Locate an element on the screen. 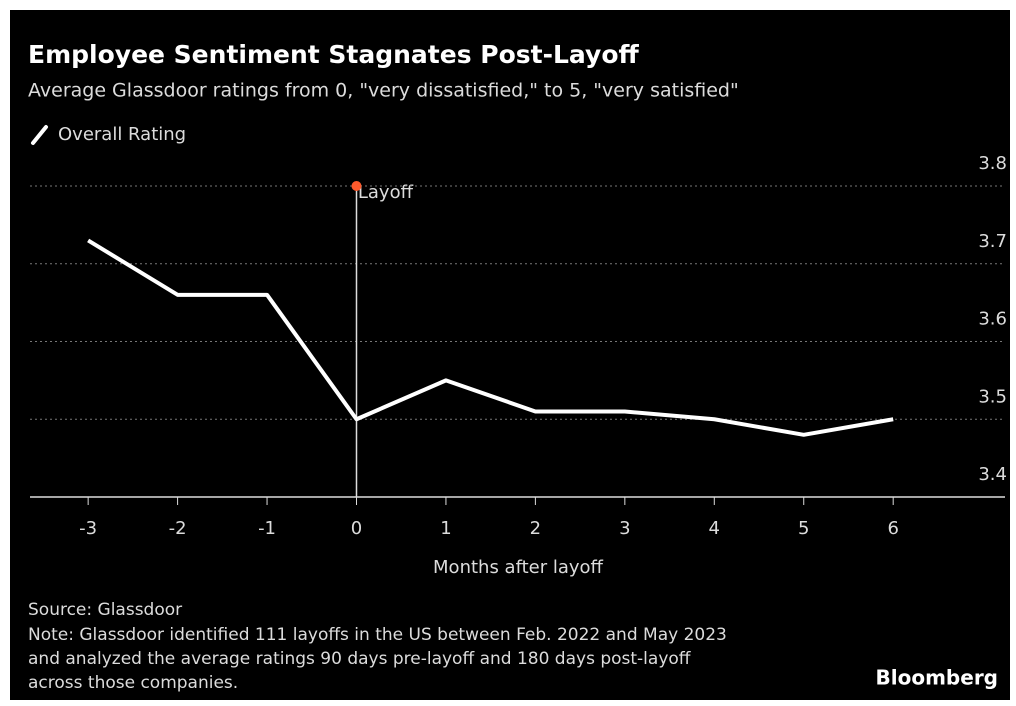 This screenshot has height=706, width=1016. x-axis-title: Months after layoff is located at coordinates (518, 567).